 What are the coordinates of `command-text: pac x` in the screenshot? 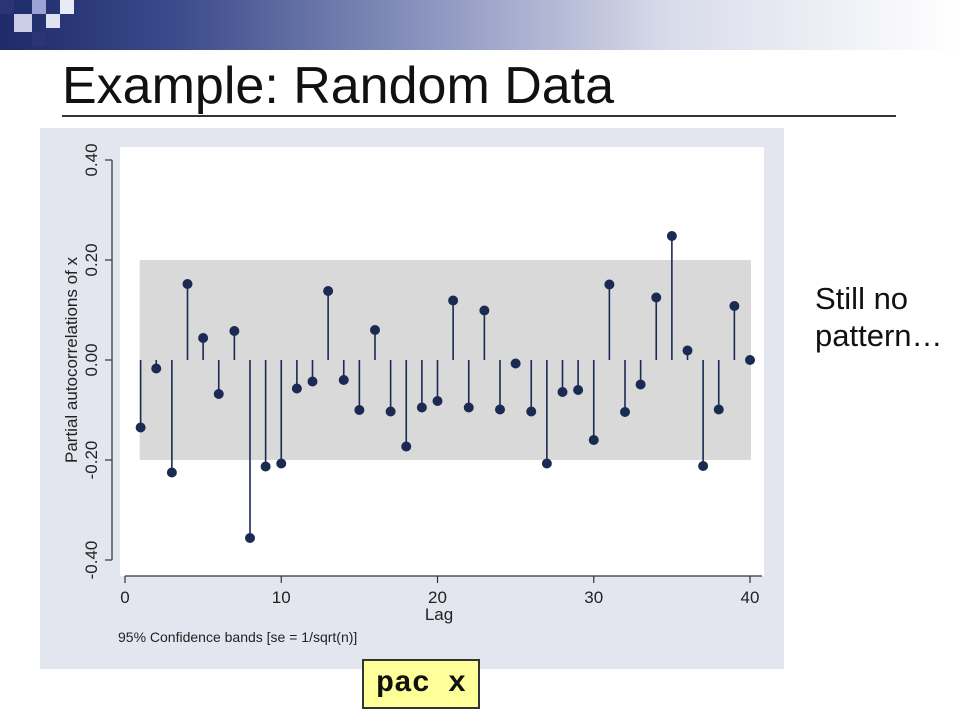 It's located at (420, 684).